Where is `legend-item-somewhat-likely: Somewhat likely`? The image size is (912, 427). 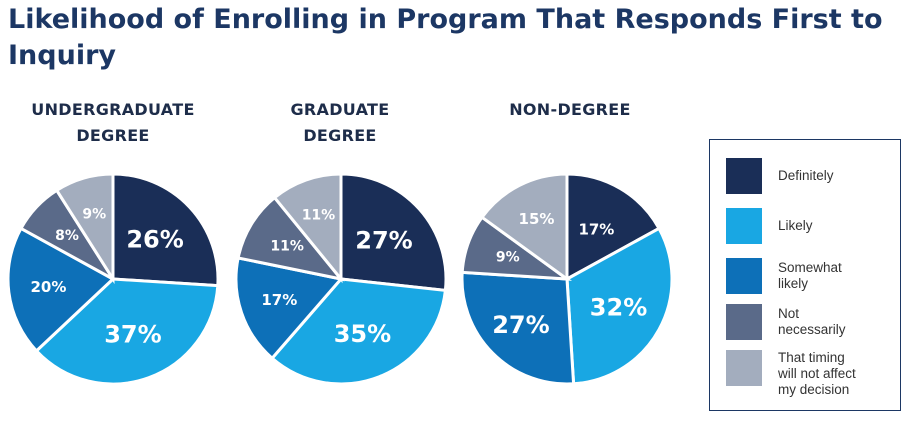
legend-item-somewhat-likely: Somewhat likely is located at coordinates (807, 276).